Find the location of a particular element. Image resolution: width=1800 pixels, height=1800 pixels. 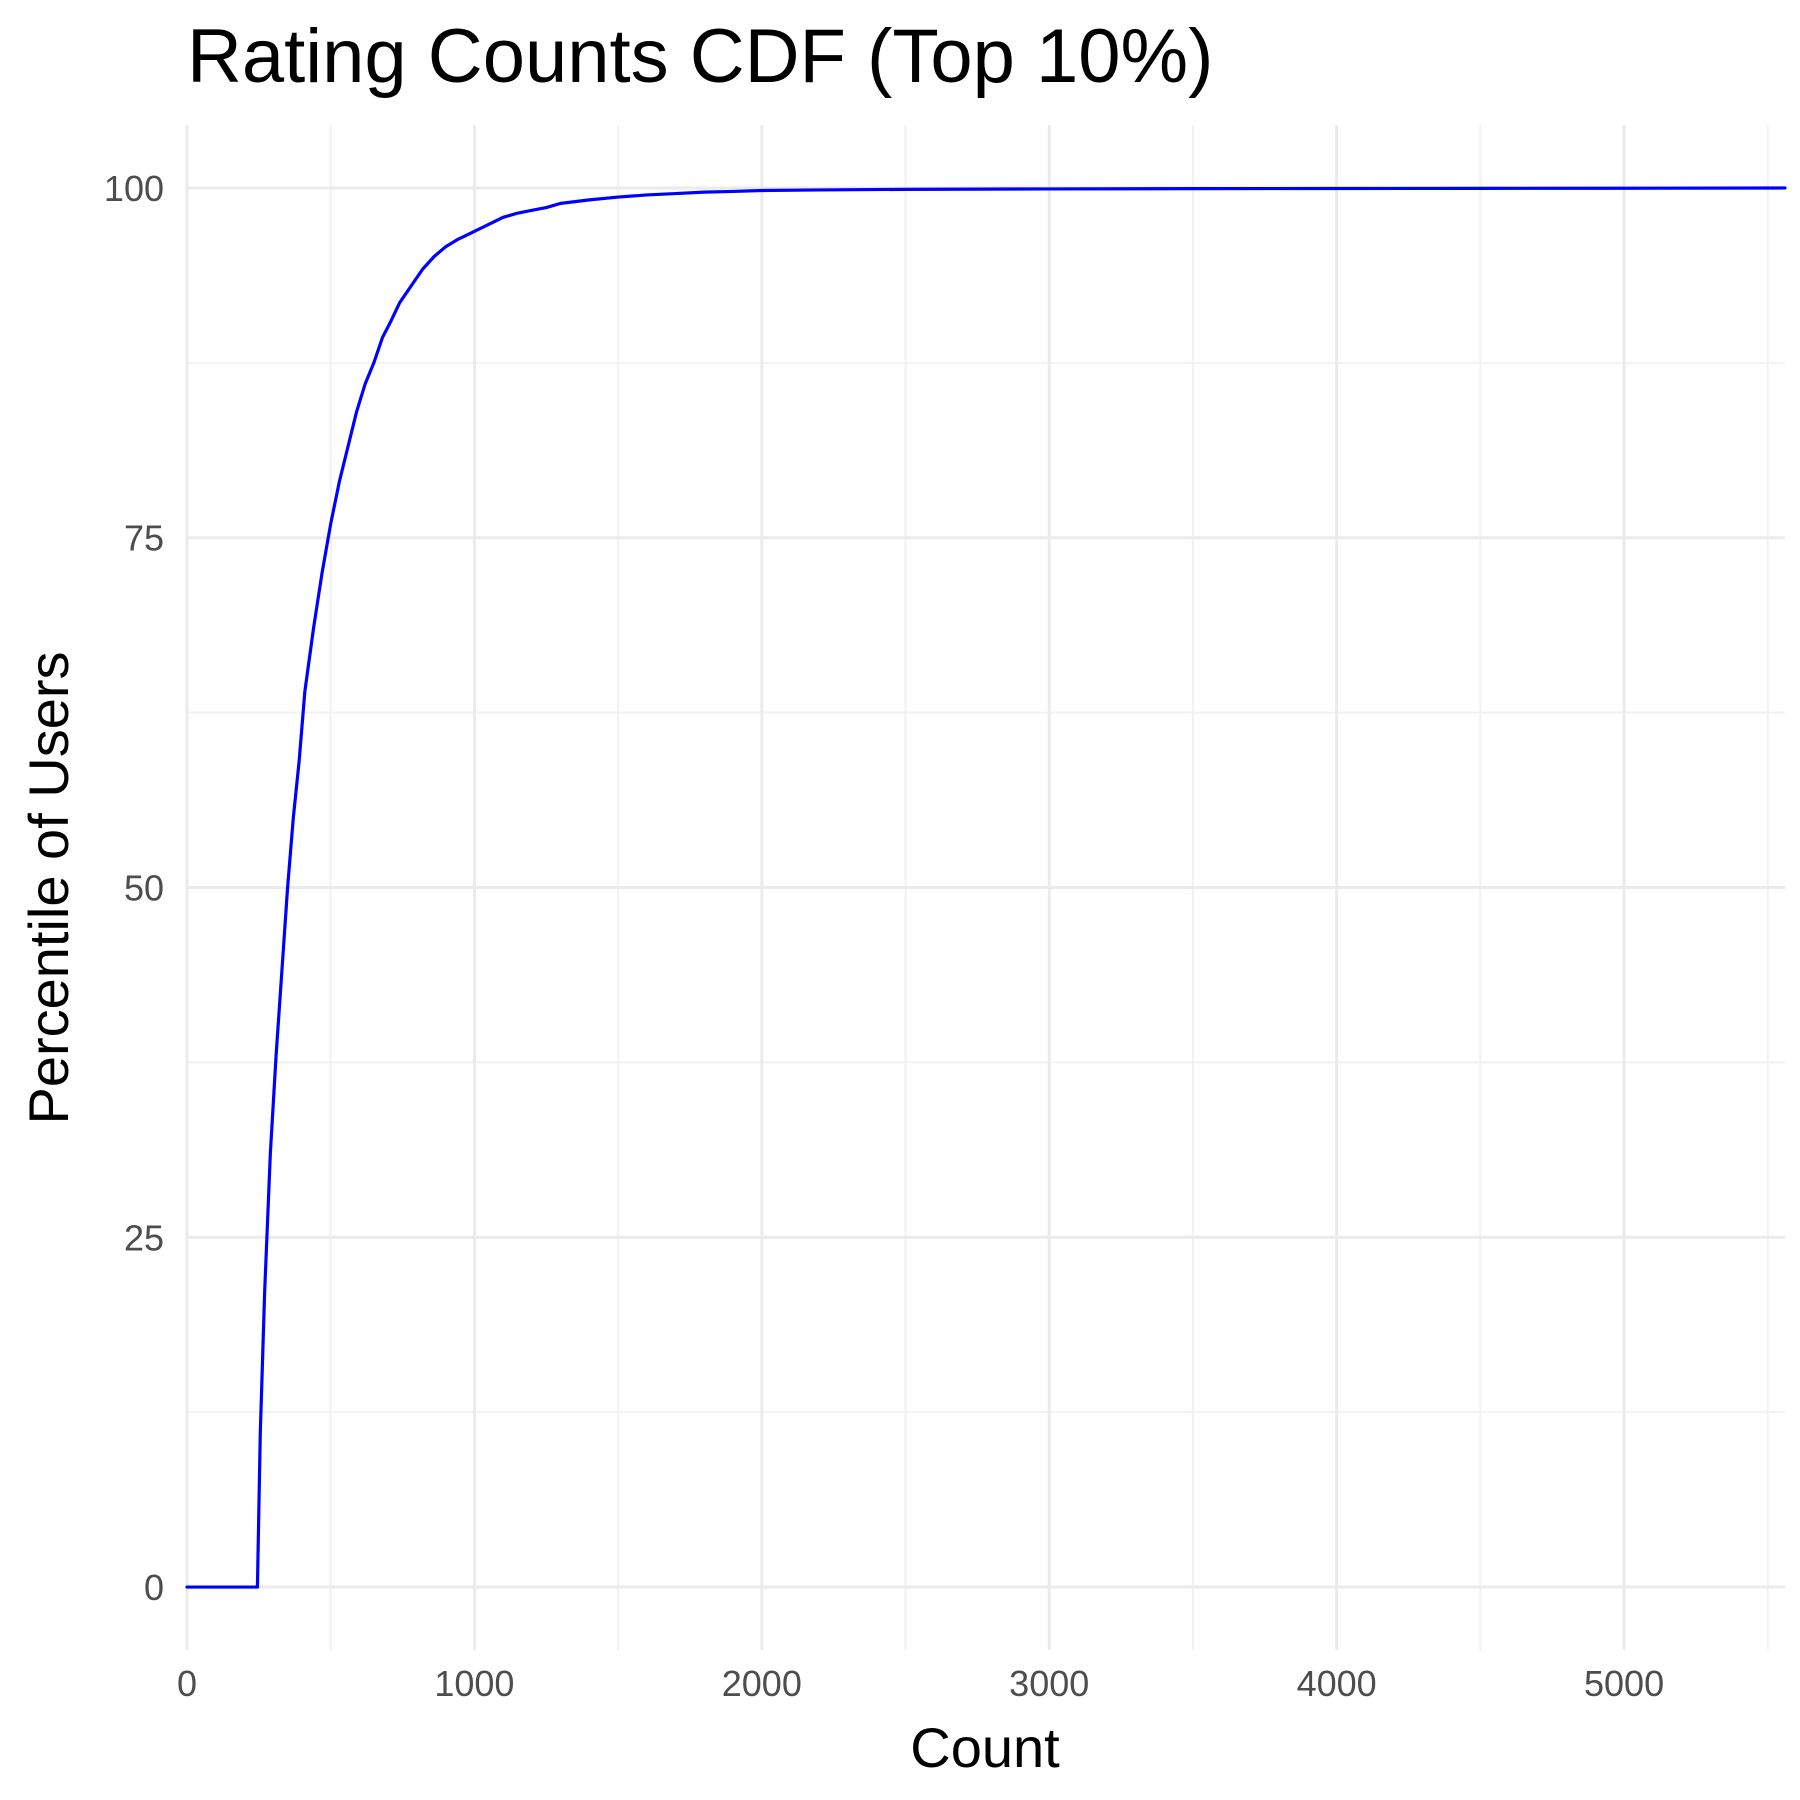

chart-title: Rating Counts CDF (Top 10%) is located at coordinates (700, 56).